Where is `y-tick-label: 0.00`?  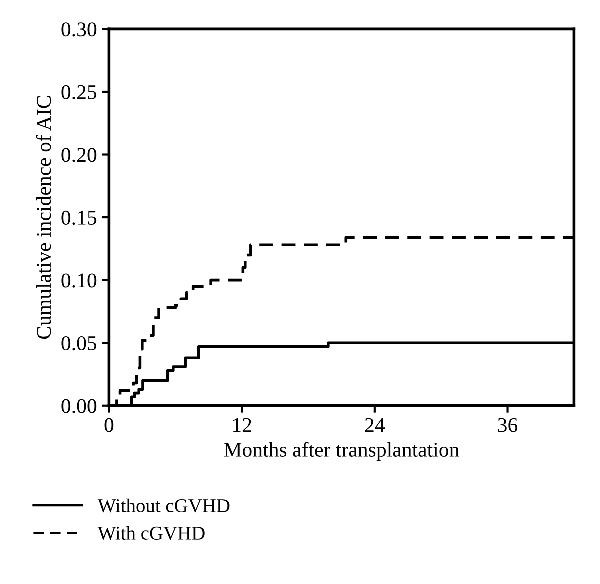 y-tick-label: 0.00 is located at coordinates (79, 406).